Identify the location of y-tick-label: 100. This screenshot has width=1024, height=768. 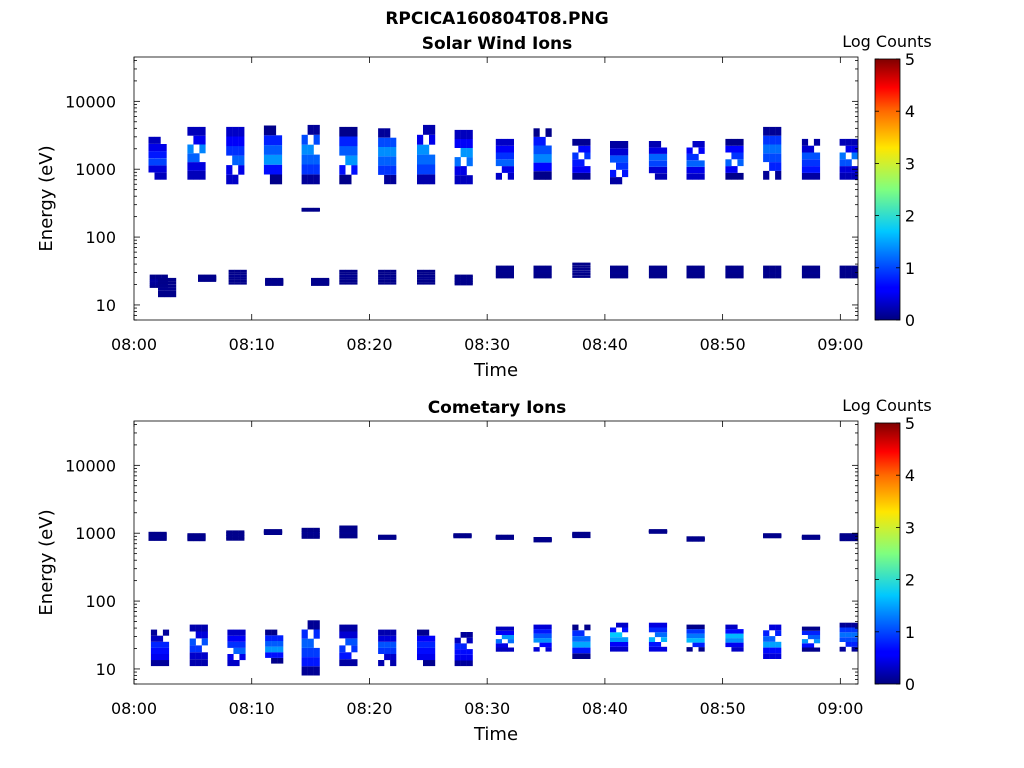
(100, 601).